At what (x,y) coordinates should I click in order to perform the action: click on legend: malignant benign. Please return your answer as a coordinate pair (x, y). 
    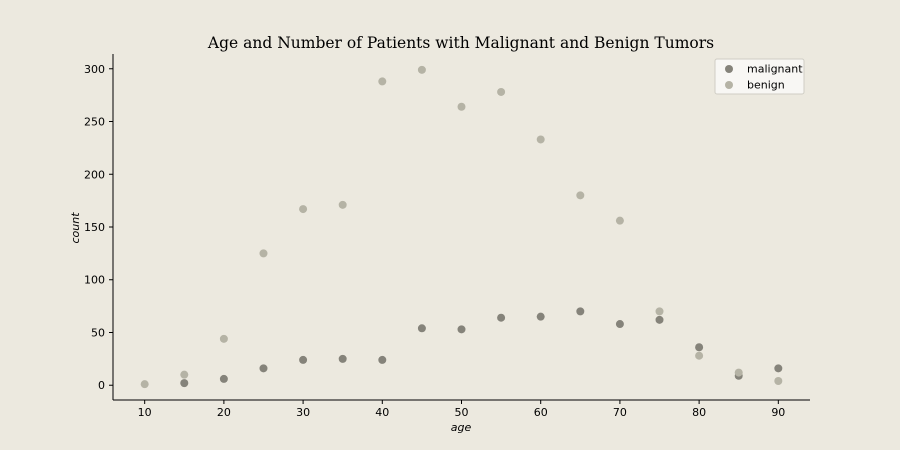
    Looking at the image, I should click on (759, 76).